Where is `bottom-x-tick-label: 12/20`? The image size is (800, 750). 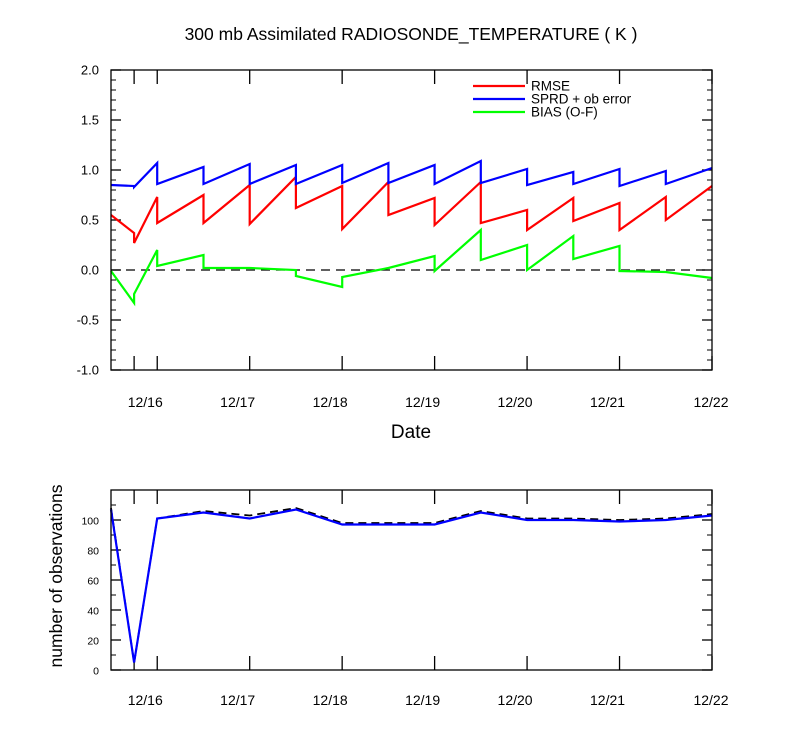
bottom-x-tick-label: 12/20 is located at coordinates (515, 700).